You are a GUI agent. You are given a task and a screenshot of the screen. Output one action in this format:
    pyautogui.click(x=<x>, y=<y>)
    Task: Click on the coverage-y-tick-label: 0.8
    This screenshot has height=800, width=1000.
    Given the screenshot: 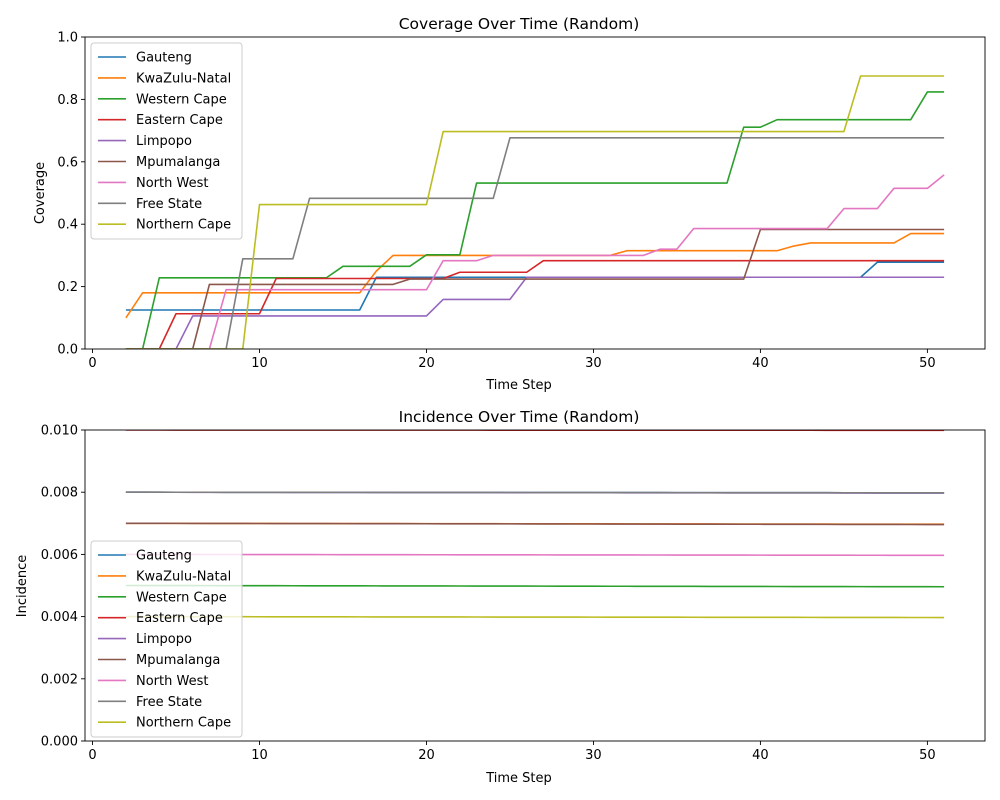 What is the action you would take?
    pyautogui.click(x=67, y=100)
    